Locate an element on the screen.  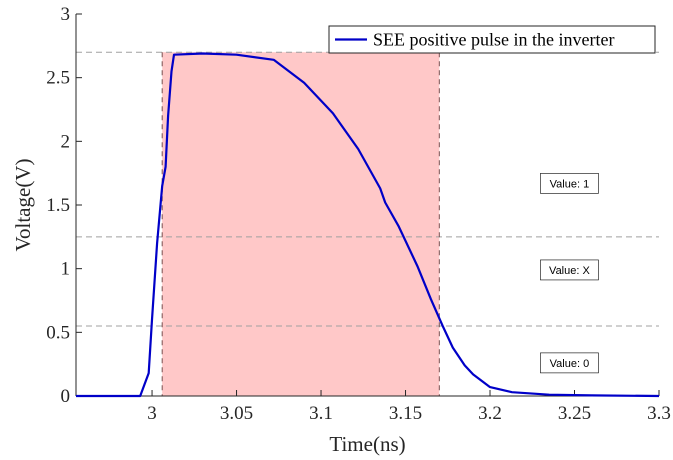
x-tick-label: 3.15 is located at coordinates (405, 413).